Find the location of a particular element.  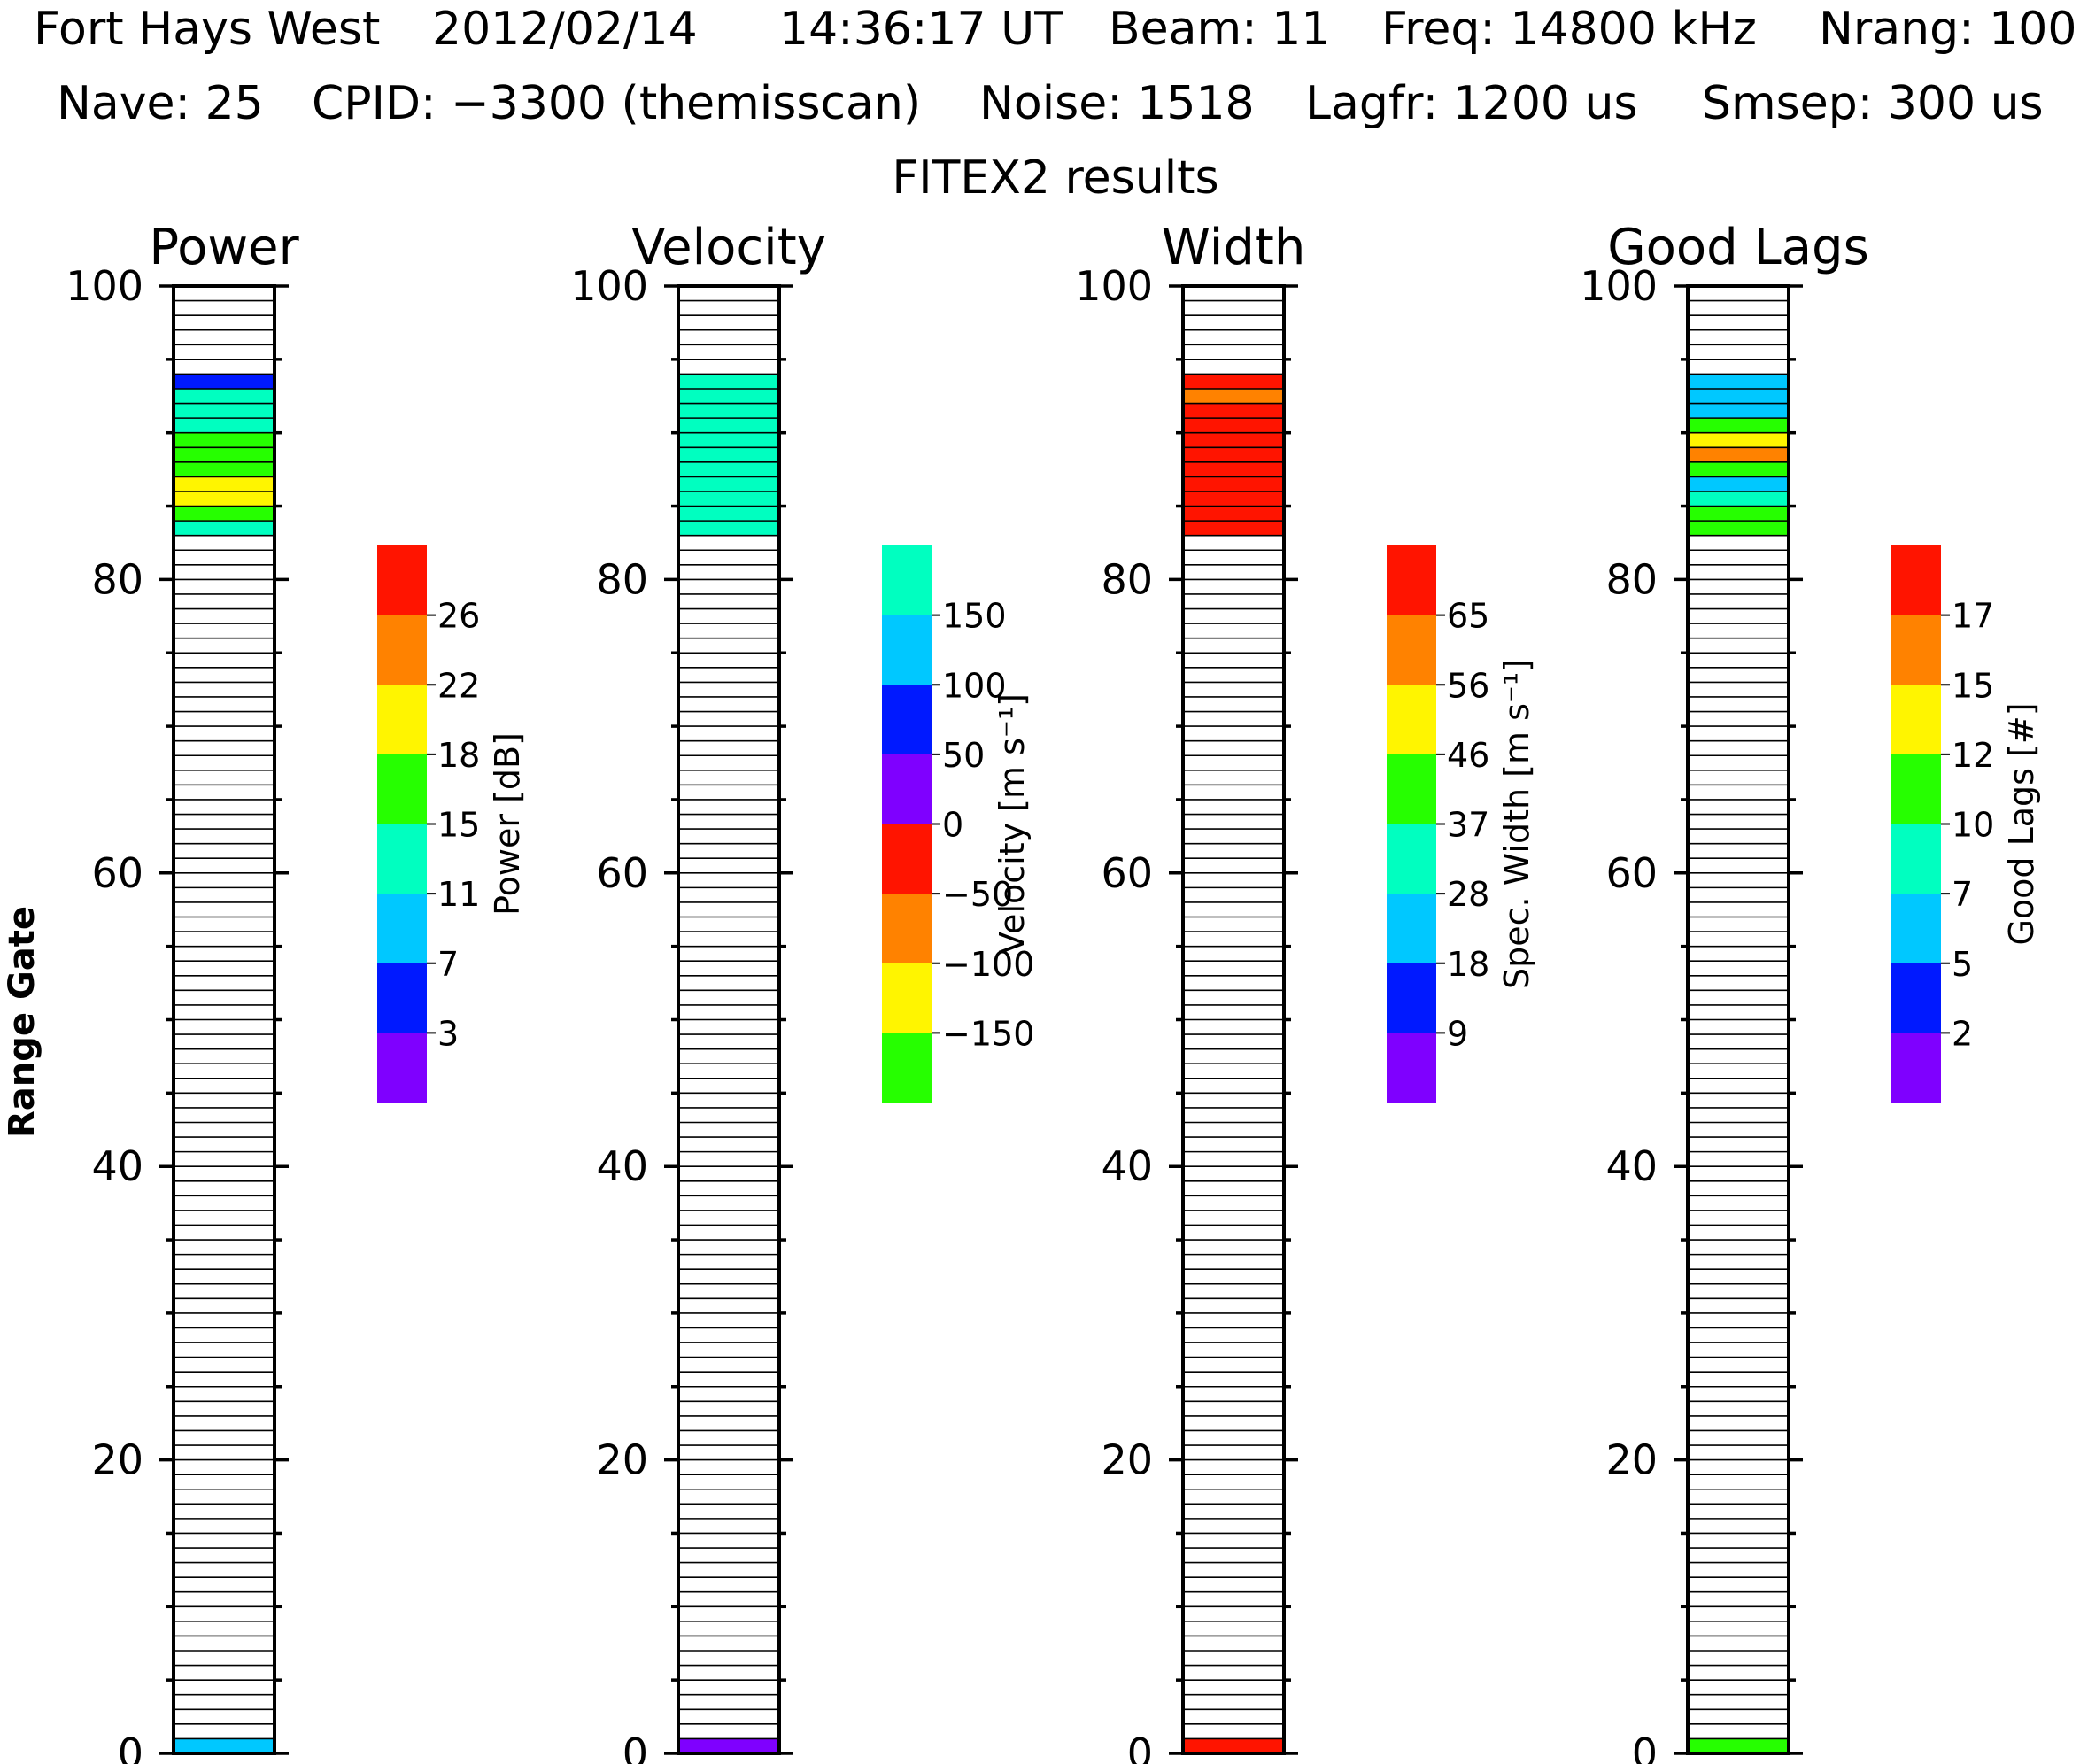

colorbar-tick-label: 100 is located at coordinates (974, 685).